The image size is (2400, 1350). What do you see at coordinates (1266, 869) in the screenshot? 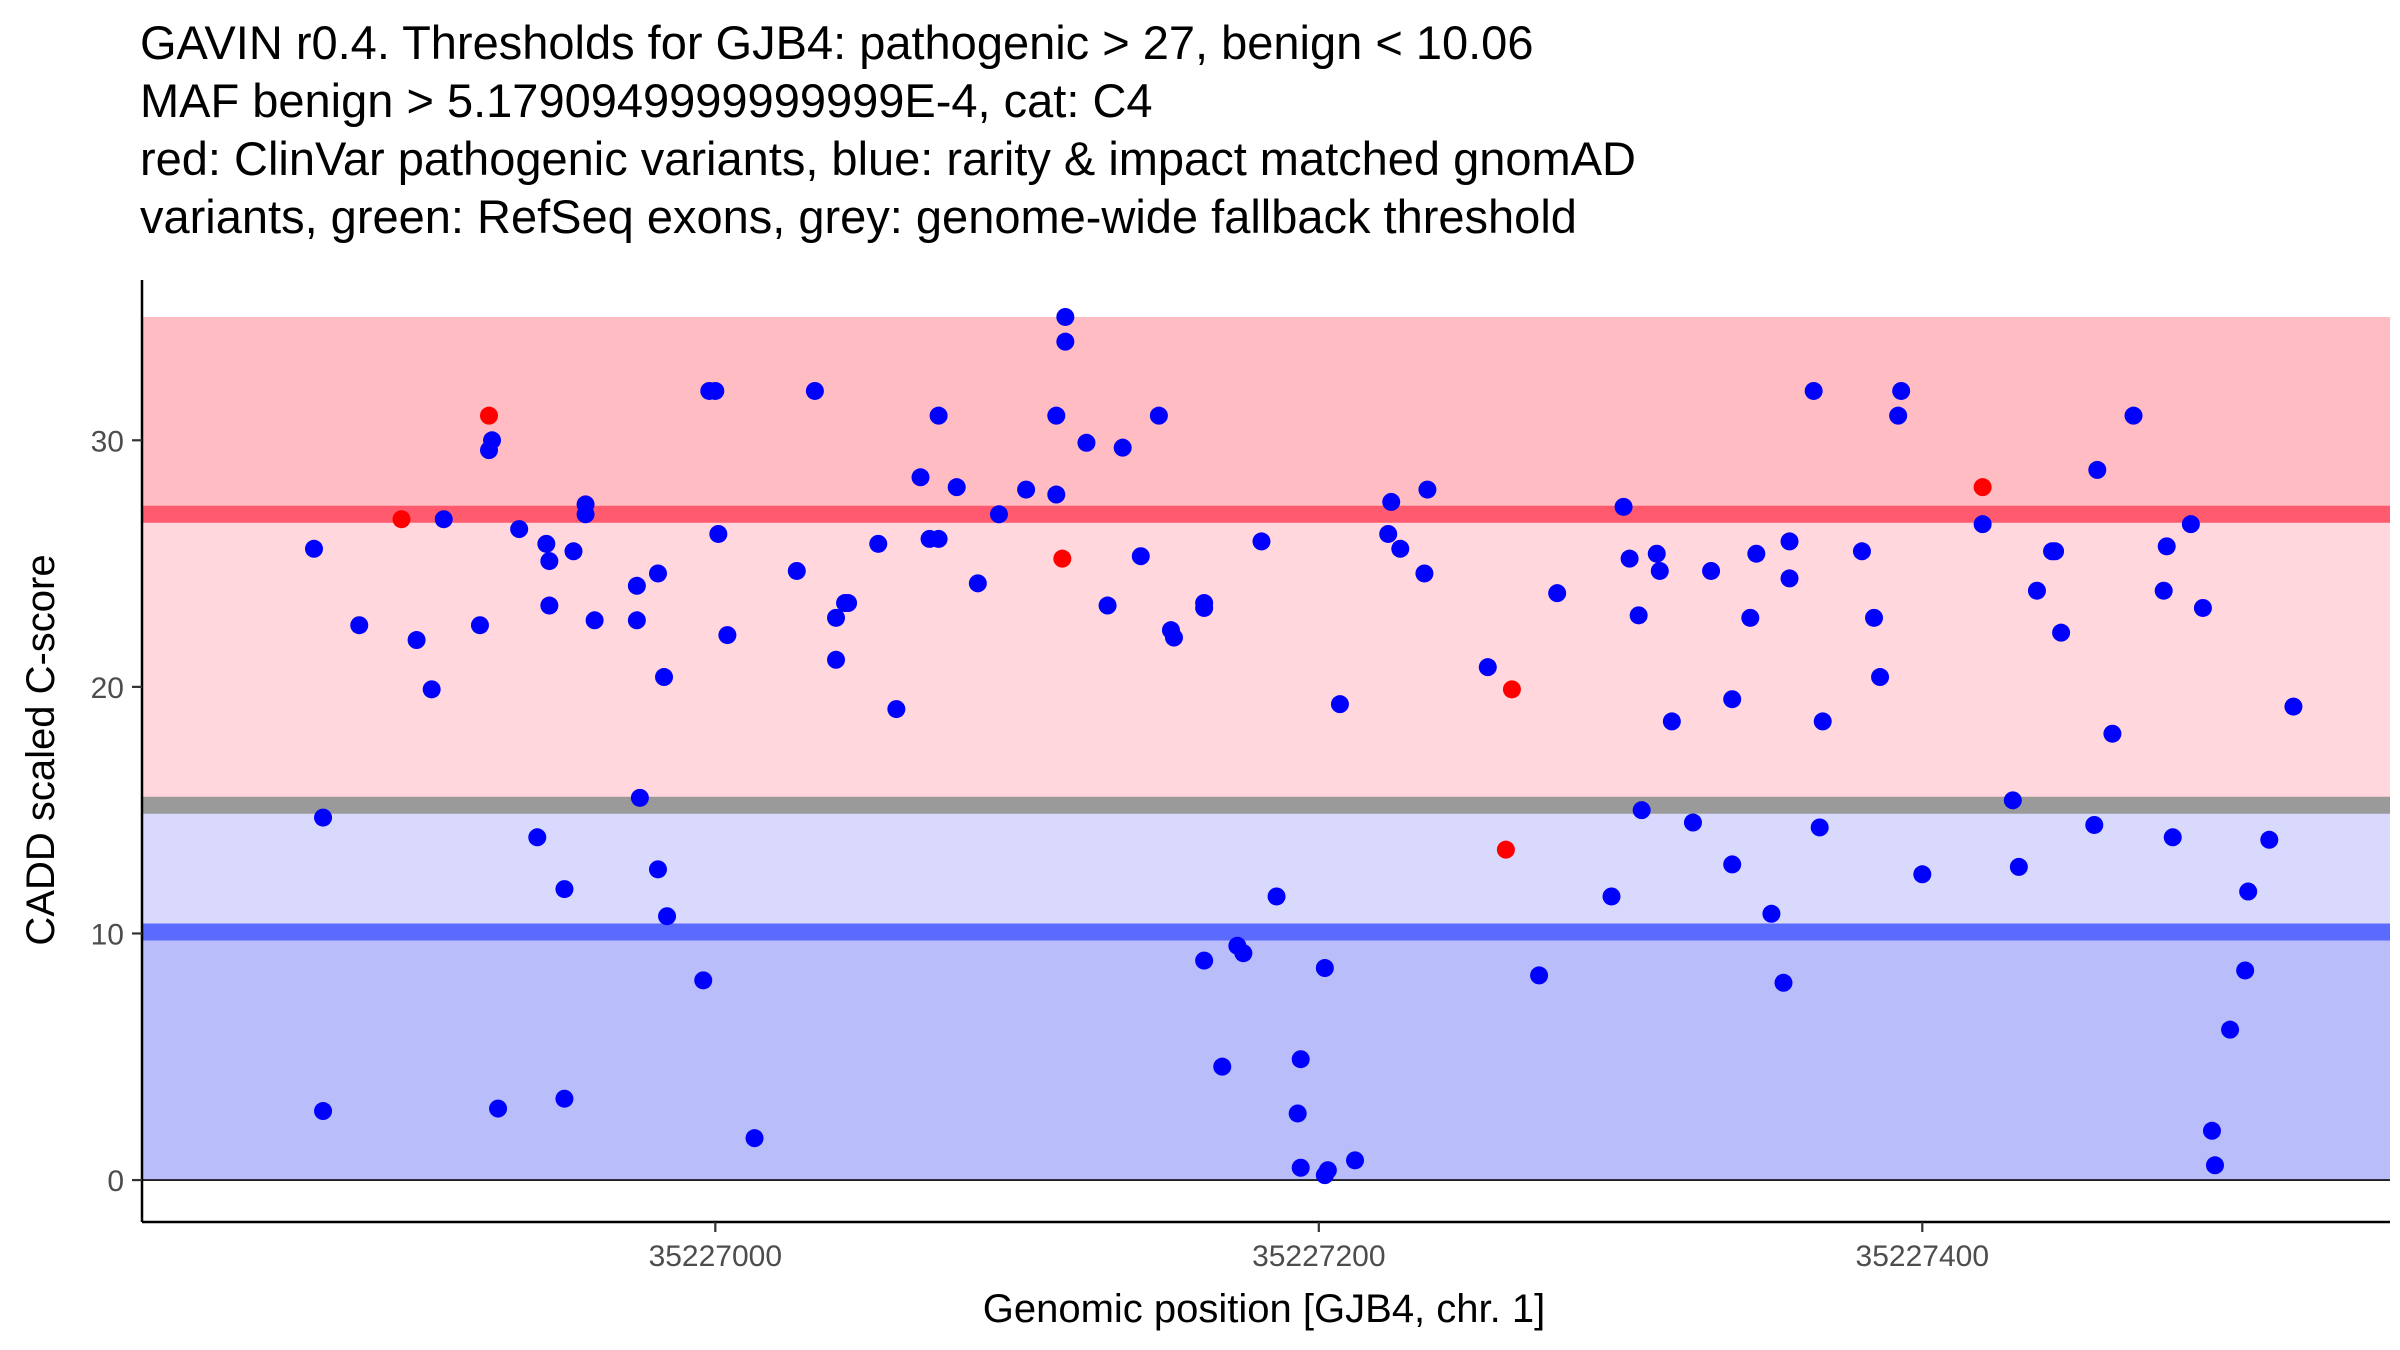
I see `benign-low-band` at bounding box center [1266, 869].